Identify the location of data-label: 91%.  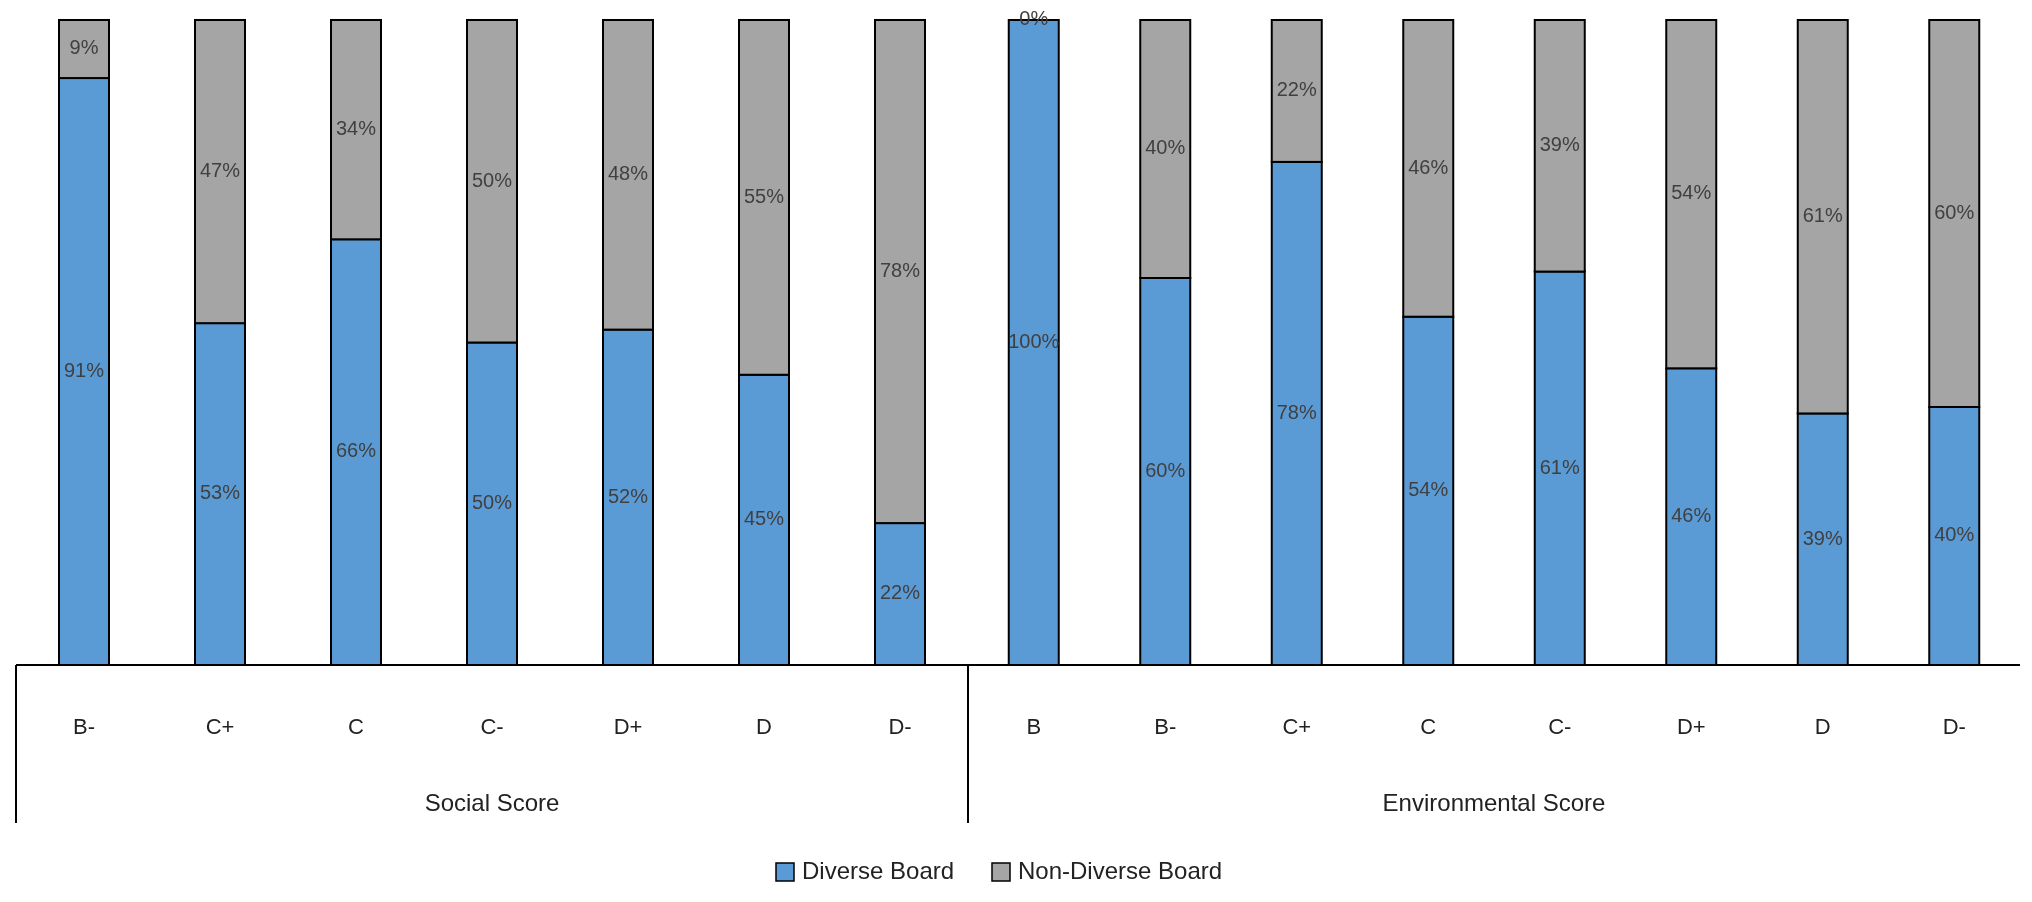
(84, 369).